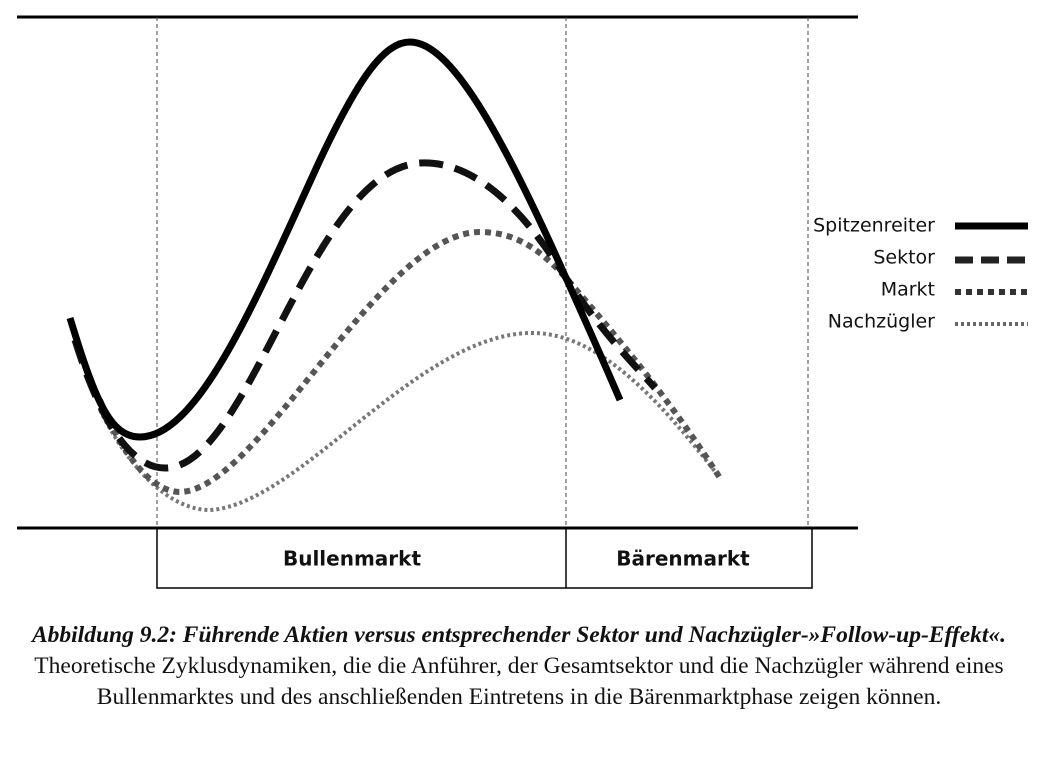 This screenshot has width=1056, height=780. I want to click on curve-nachzuegler, so click(410, 421).